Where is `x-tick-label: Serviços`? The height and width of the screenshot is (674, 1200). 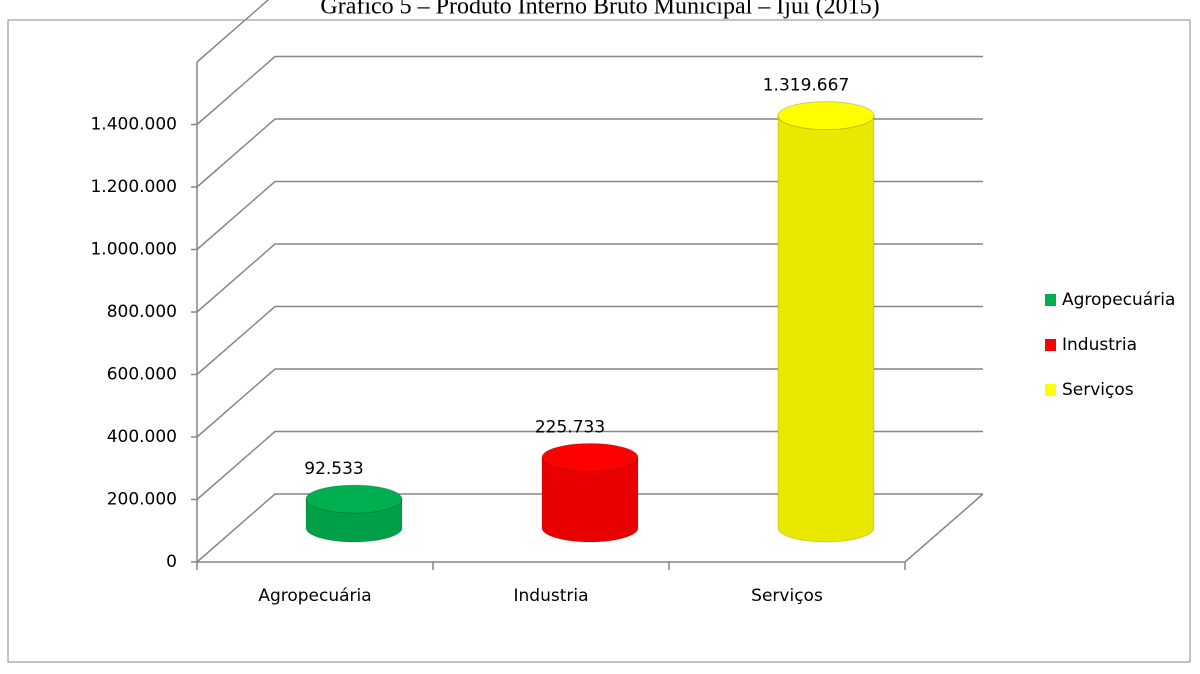
x-tick-label: Serviços is located at coordinates (787, 596).